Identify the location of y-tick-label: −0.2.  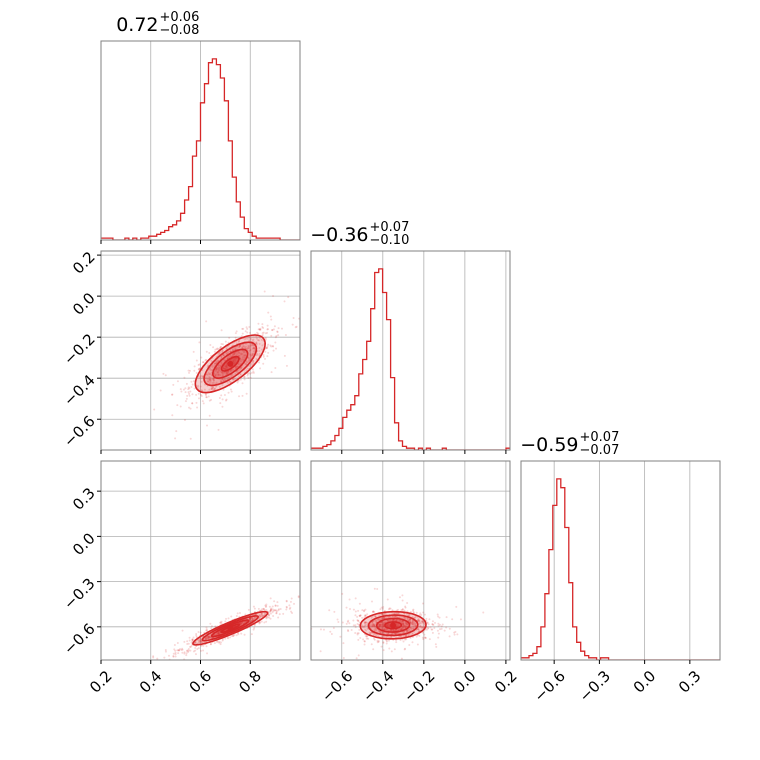
(79, 349).